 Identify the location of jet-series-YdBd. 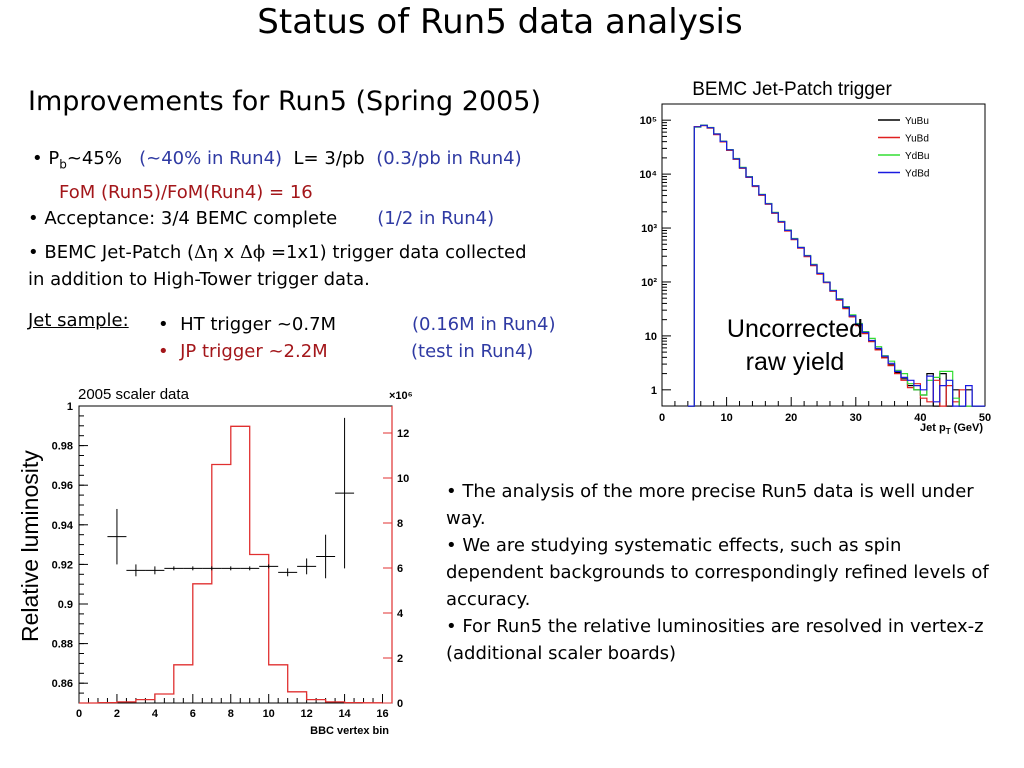
(836, 265).